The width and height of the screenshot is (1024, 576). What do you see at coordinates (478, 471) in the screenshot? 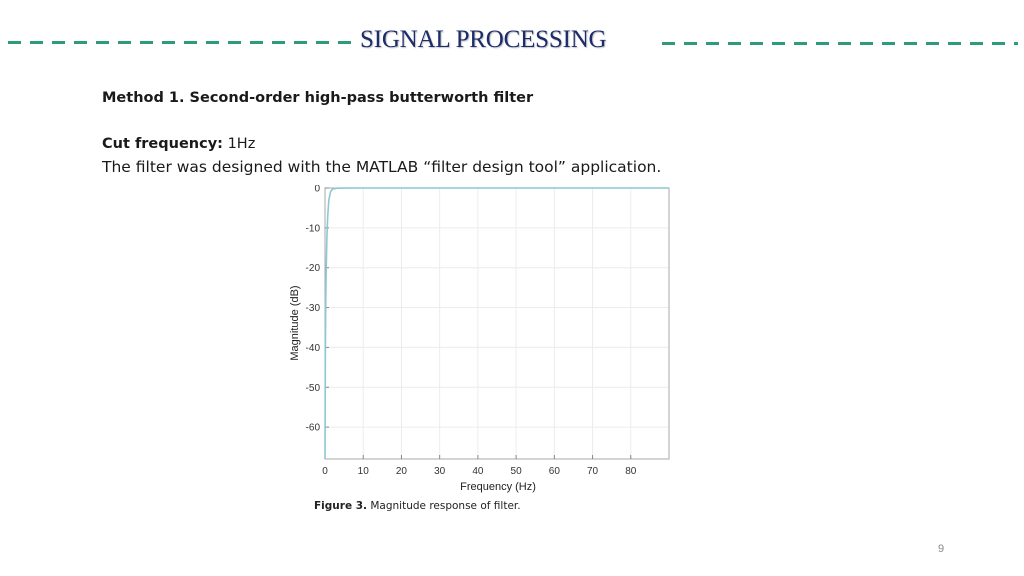
I see `x-tick-label: 40` at bounding box center [478, 471].